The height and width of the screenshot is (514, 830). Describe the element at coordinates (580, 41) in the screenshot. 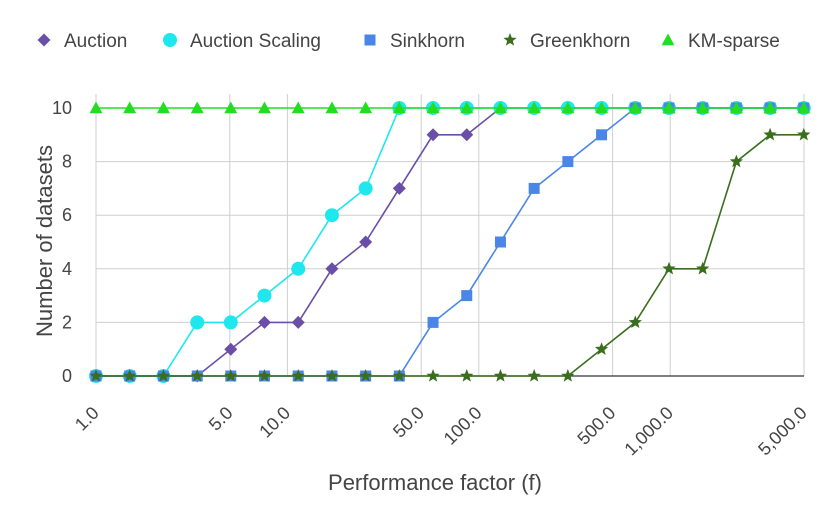

I see `legend-label: Greenkhorn` at that location.